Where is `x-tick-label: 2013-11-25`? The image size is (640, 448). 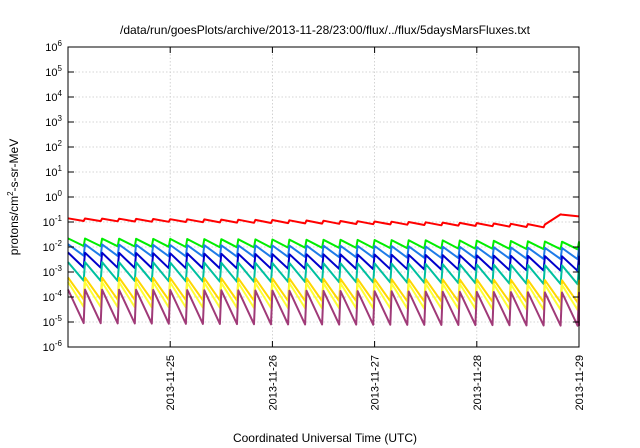
x-tick-label: 2013-11-25 is located at coordinates (171, 382).